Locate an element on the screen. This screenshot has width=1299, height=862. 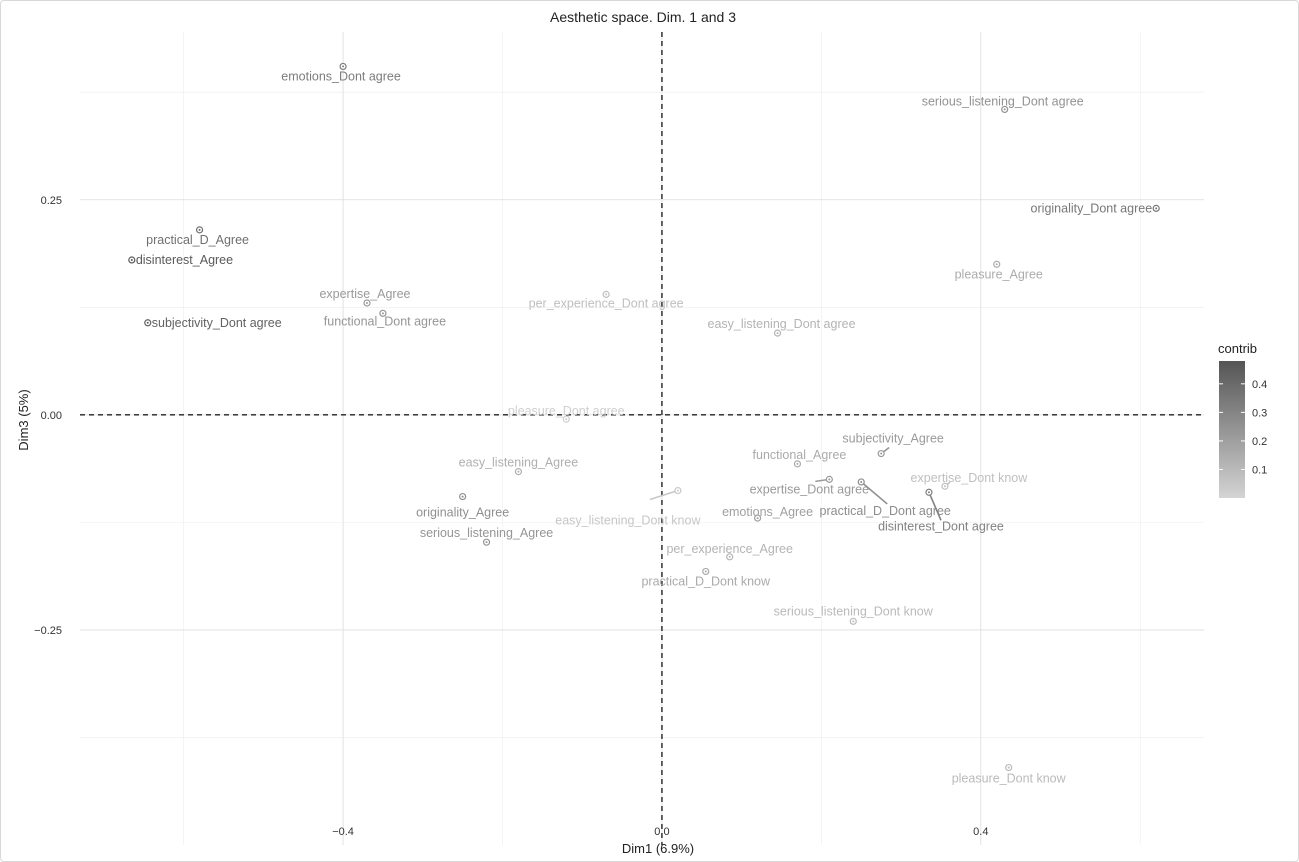
point: disinterest_Agree is located at coordinates (180, 260).